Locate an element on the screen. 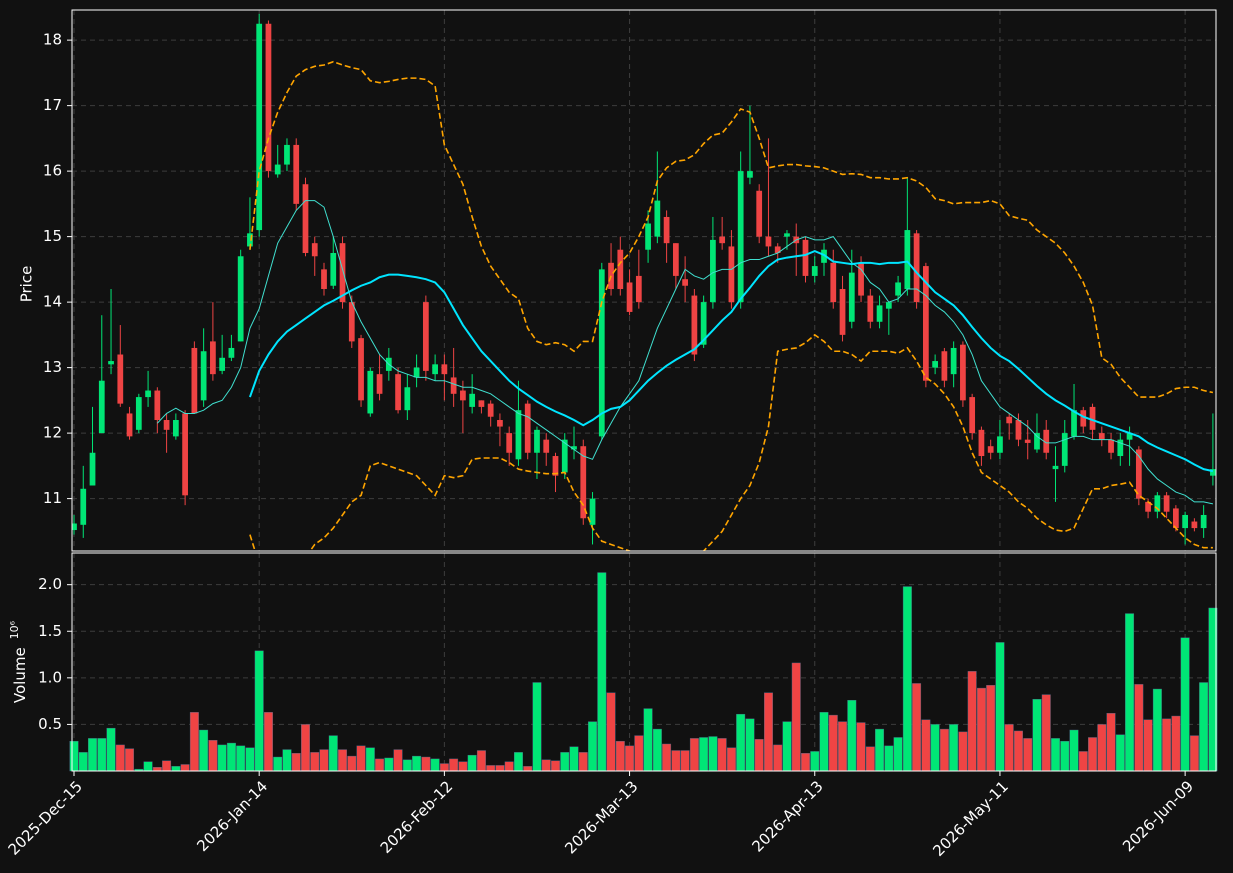 The width and height of the screenshot is (1233, 873). y-tick-label: 1.0 is located at coordinates (50, 677).